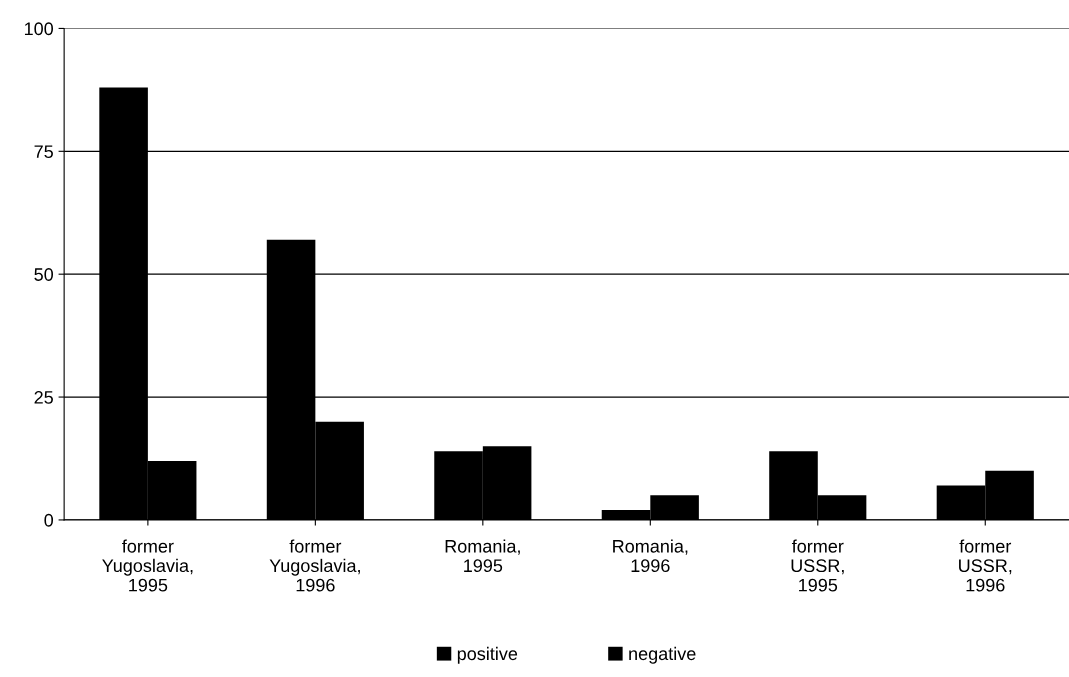 The image size is (1069, 677). Describe the element at coordinates (314, 565) in the screenshot. I see `x-tick-label: former Yugoslavia, 1996` at that location.